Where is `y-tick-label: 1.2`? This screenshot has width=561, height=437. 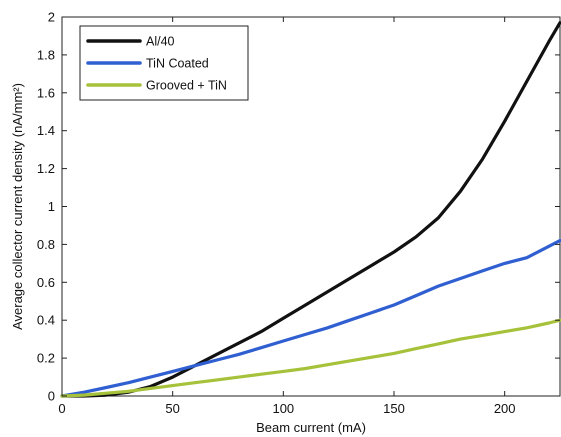
y-tick-label: 1.2 is located at coordinates (46, 168).